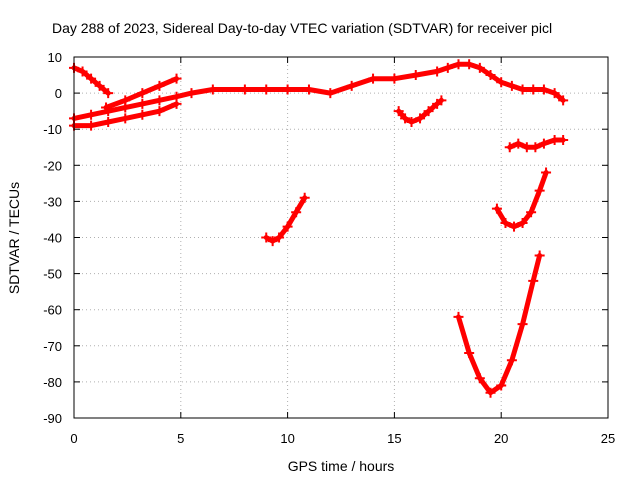  I want to click on x-axis-title: GPS time / hours, so click(341, 466).